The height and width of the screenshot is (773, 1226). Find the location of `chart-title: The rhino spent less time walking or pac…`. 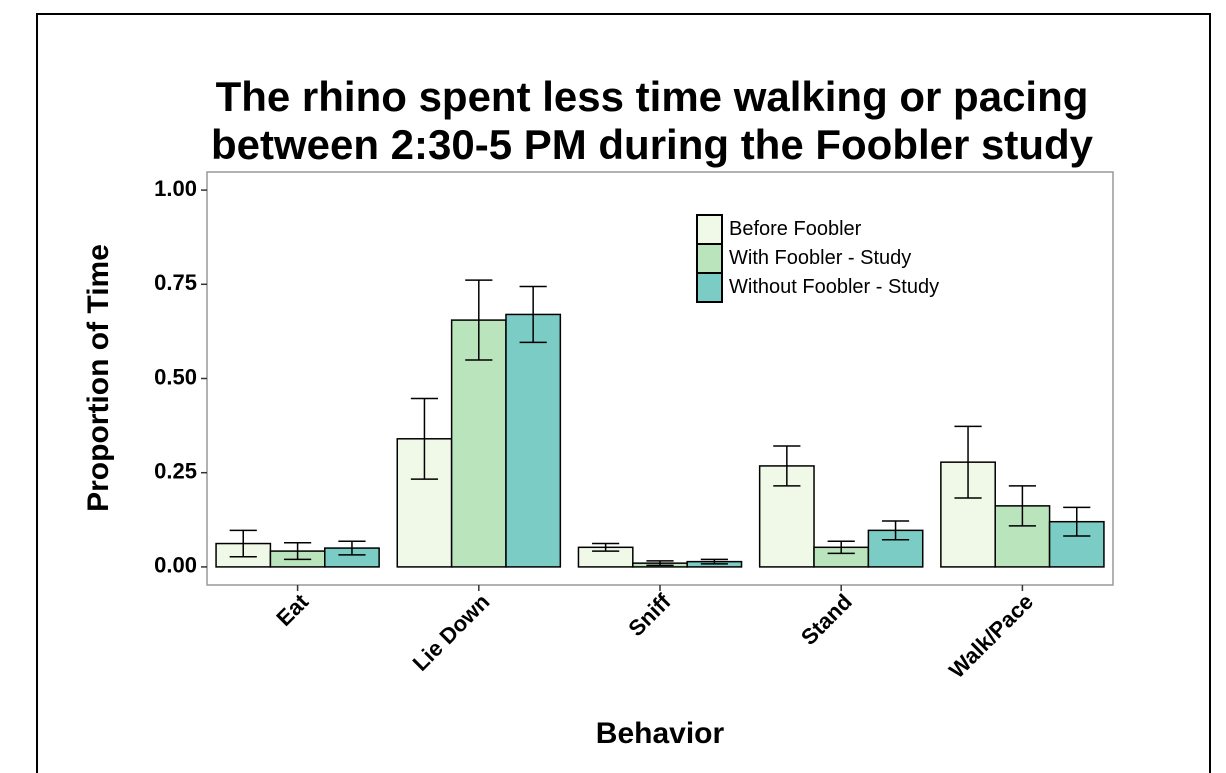

chart-title: The rhino spent less time walking or pac… is located at coordinates (652, 96).